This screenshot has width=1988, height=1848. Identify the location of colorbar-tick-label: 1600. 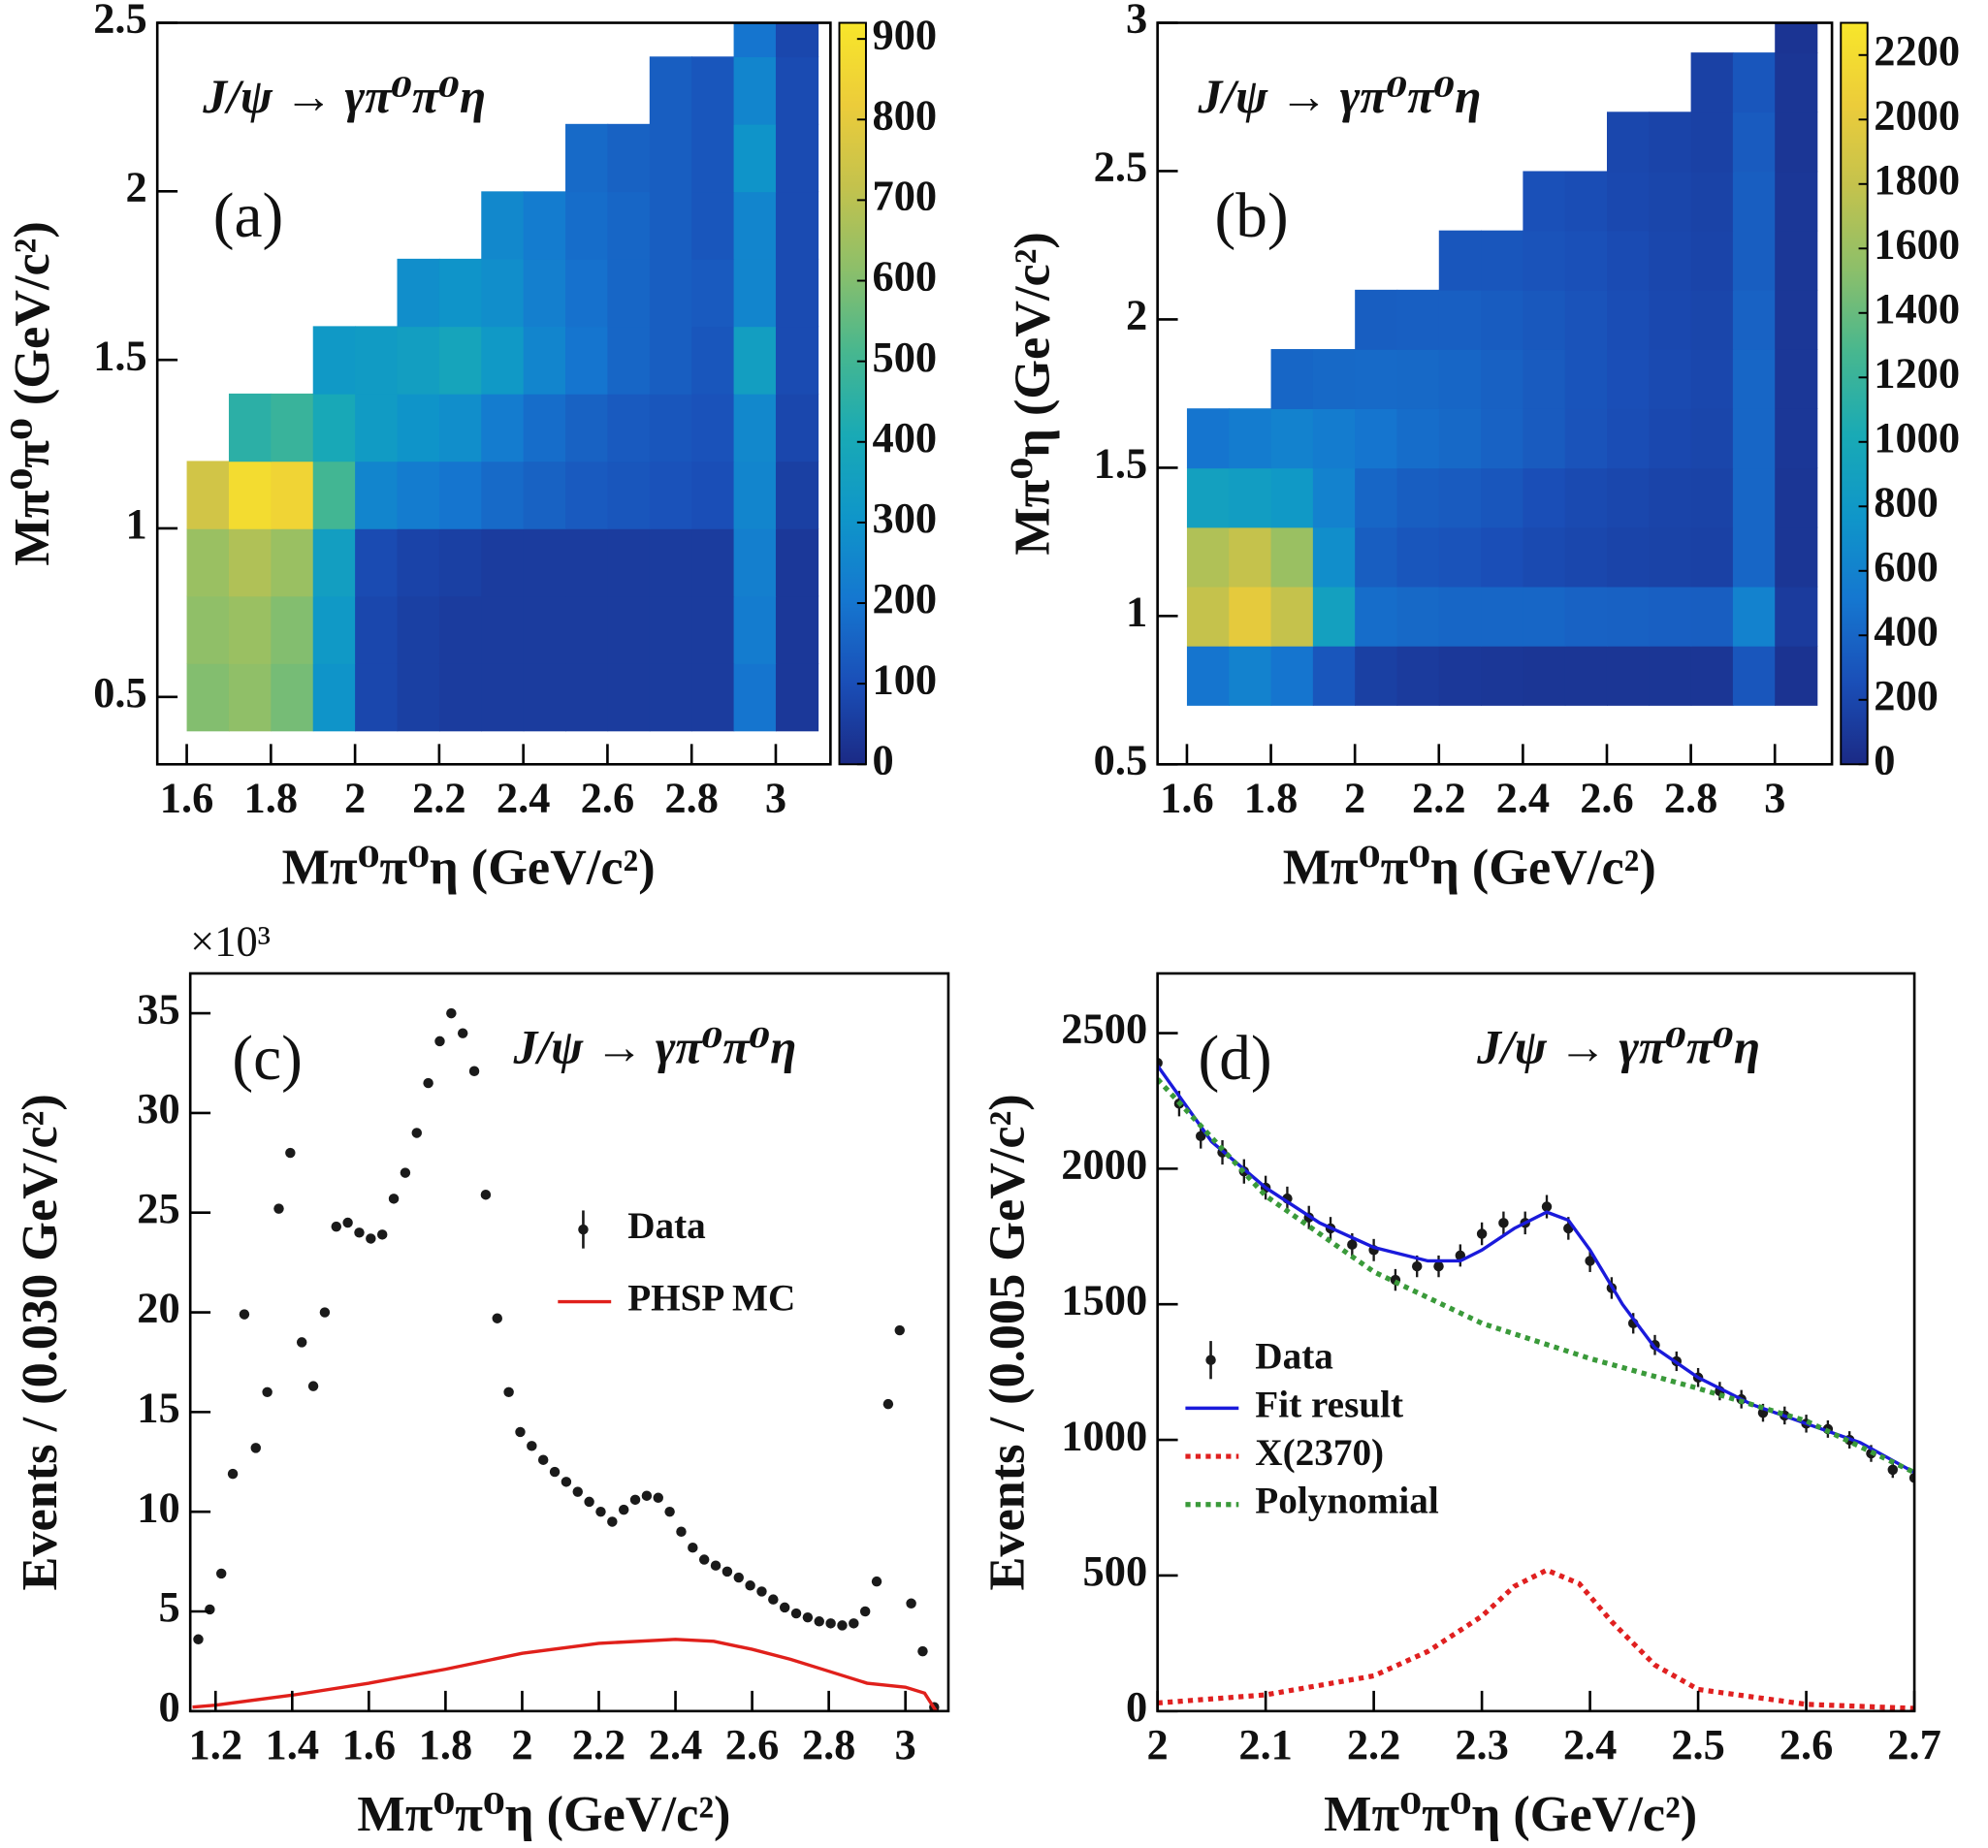
(1917, 243).